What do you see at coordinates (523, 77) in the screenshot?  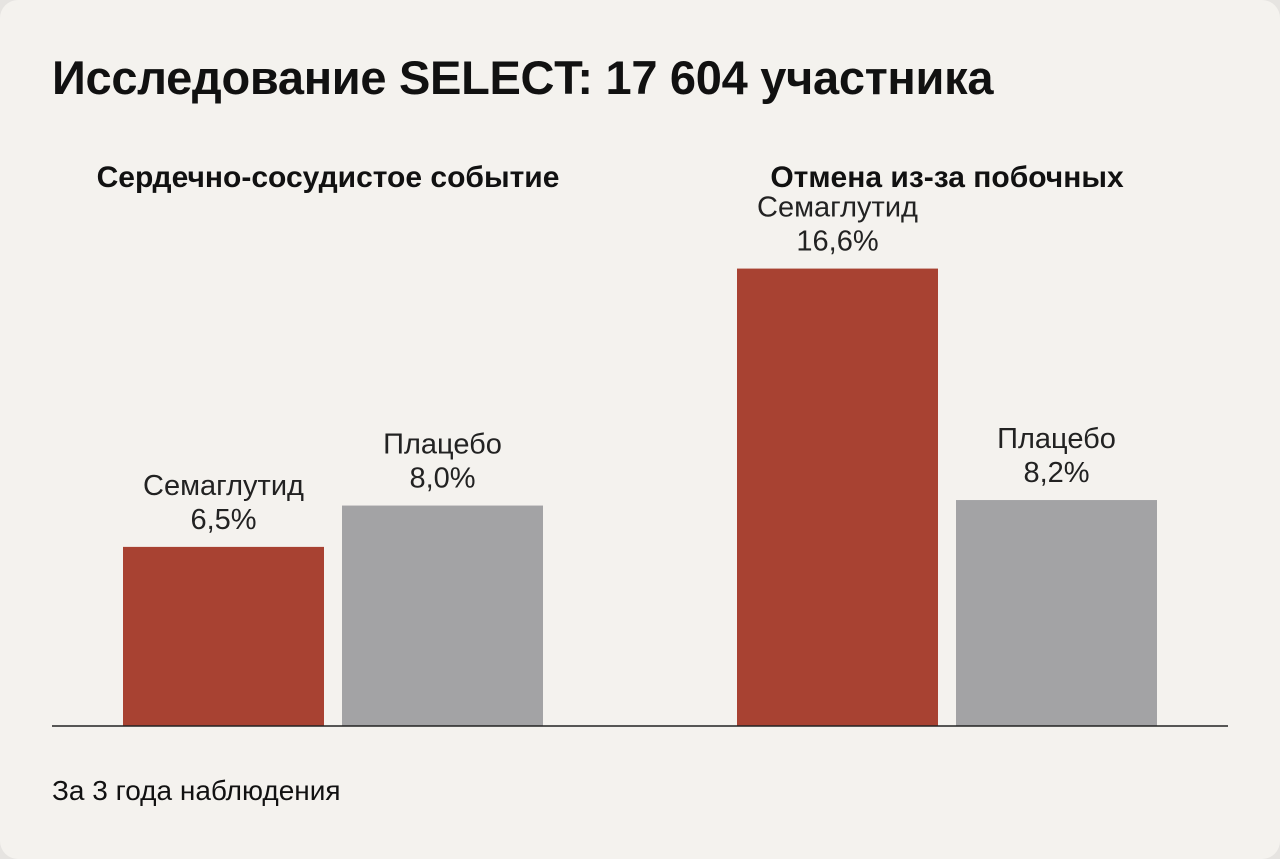 I see `page-title: Исследование SELECT: 17 604 участника` at bounding box center [523, 77].